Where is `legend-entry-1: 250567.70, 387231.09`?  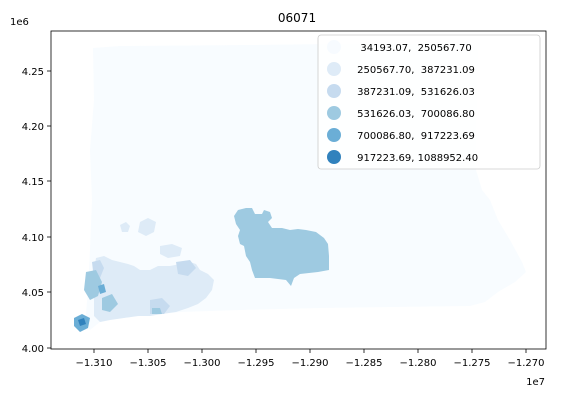 legend-entry-1: 250567.70, 387231.09 is located at coordinates (401, 69).